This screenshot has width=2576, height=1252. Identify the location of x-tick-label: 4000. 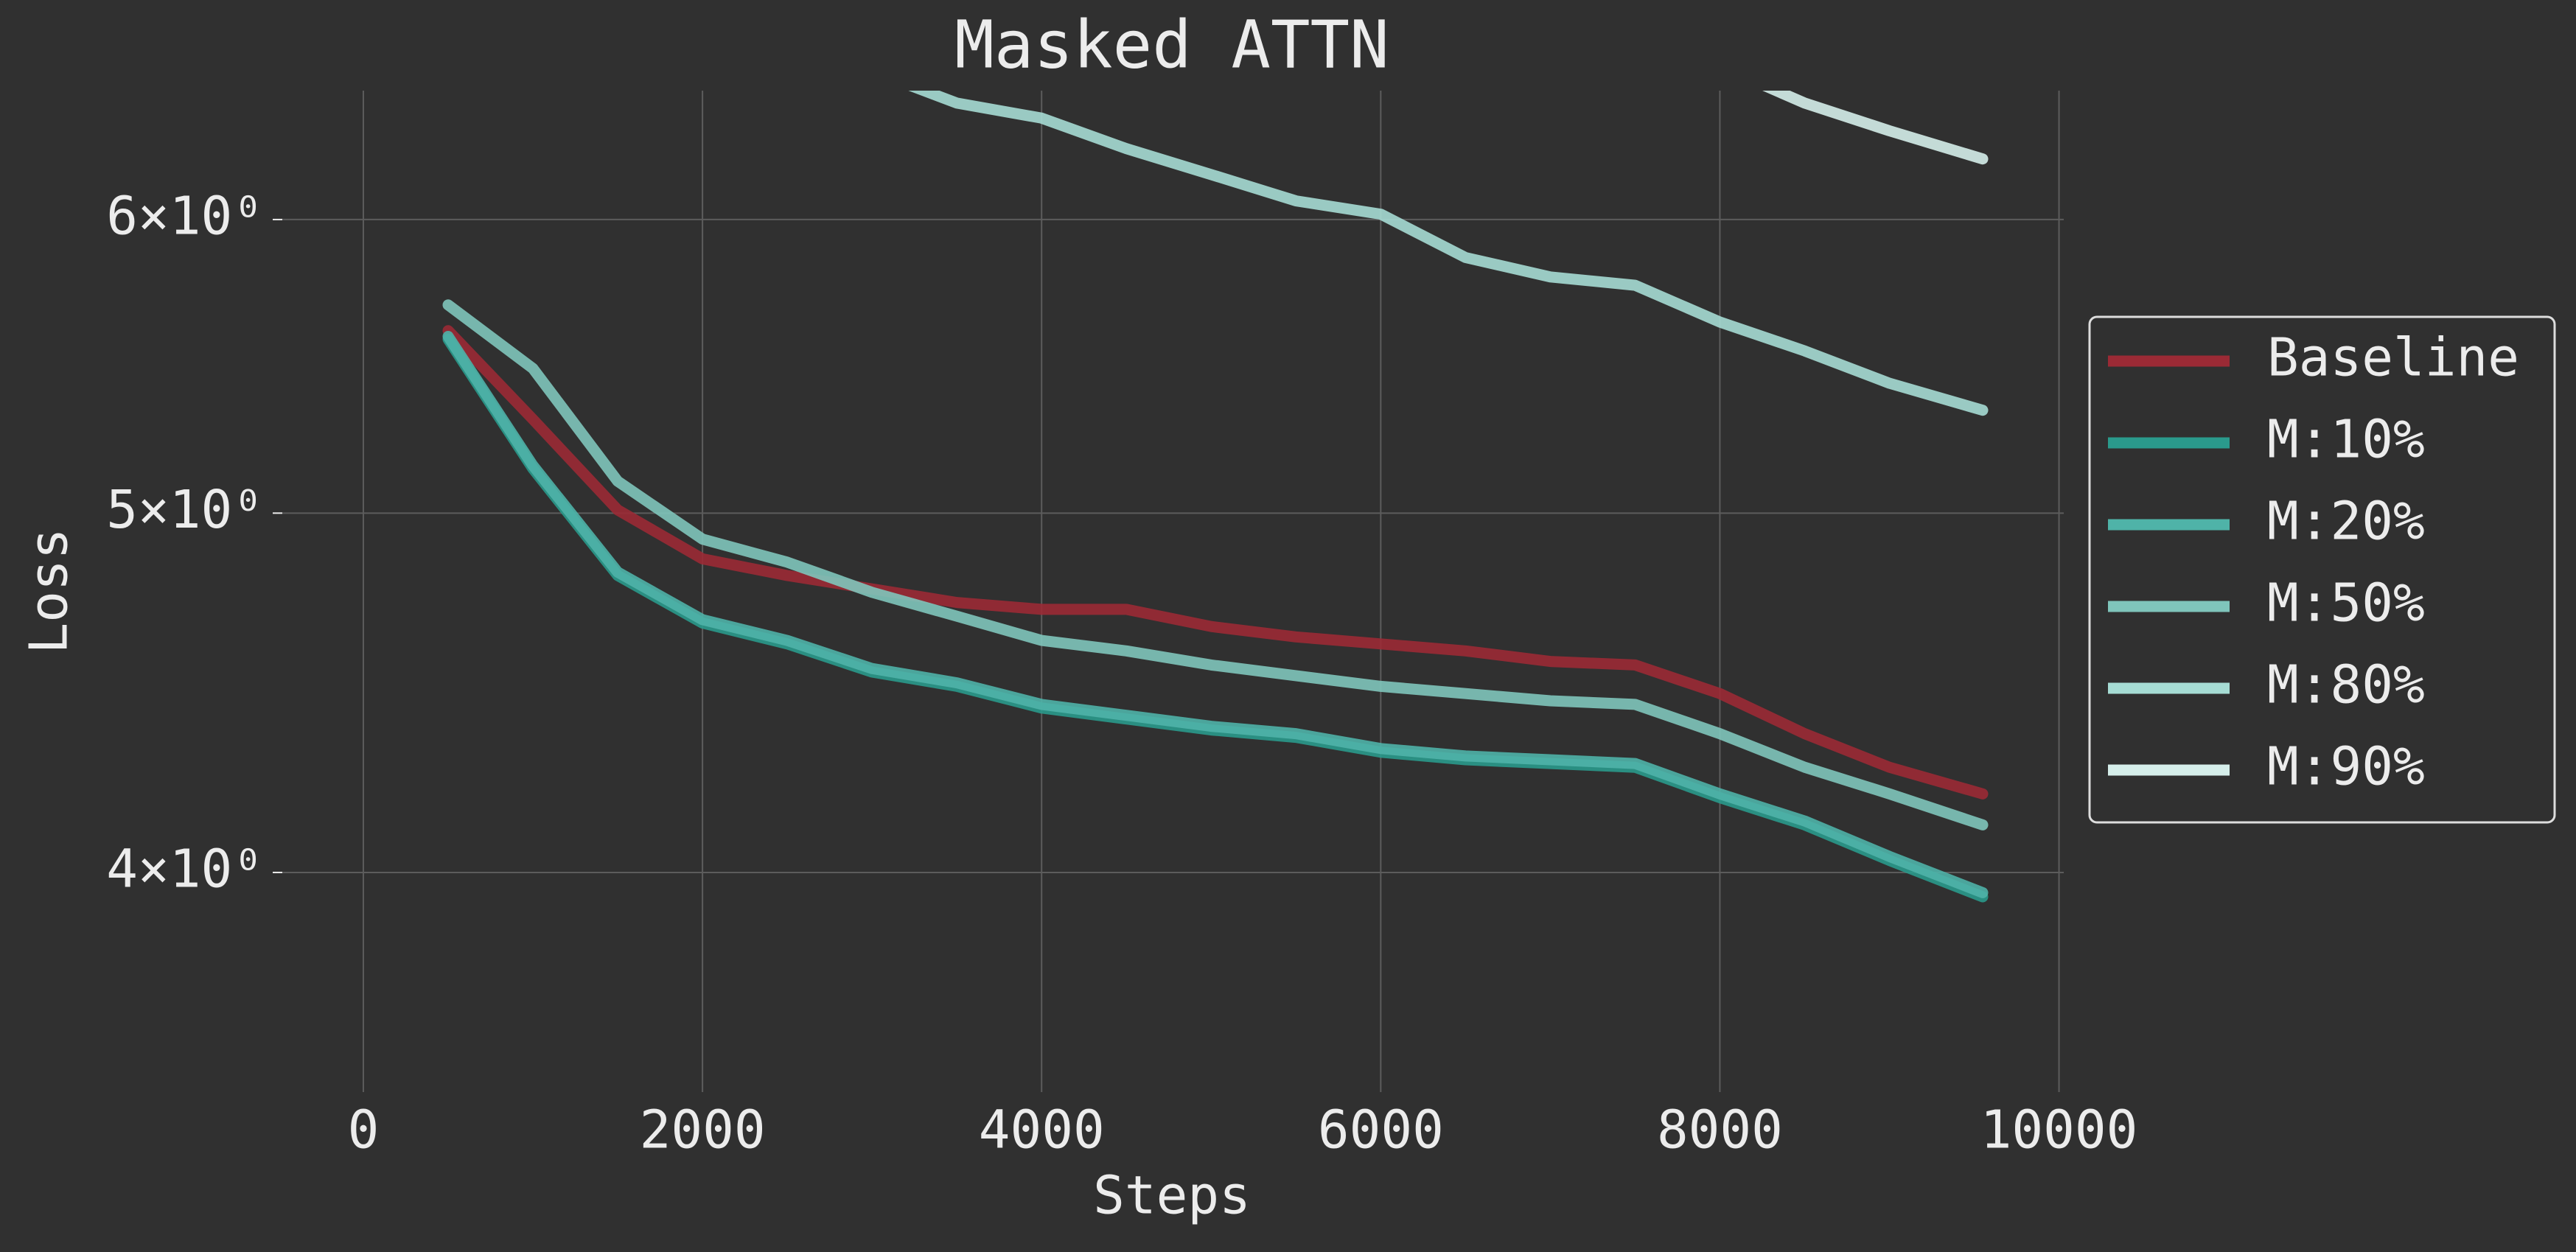
(1042, 1130).